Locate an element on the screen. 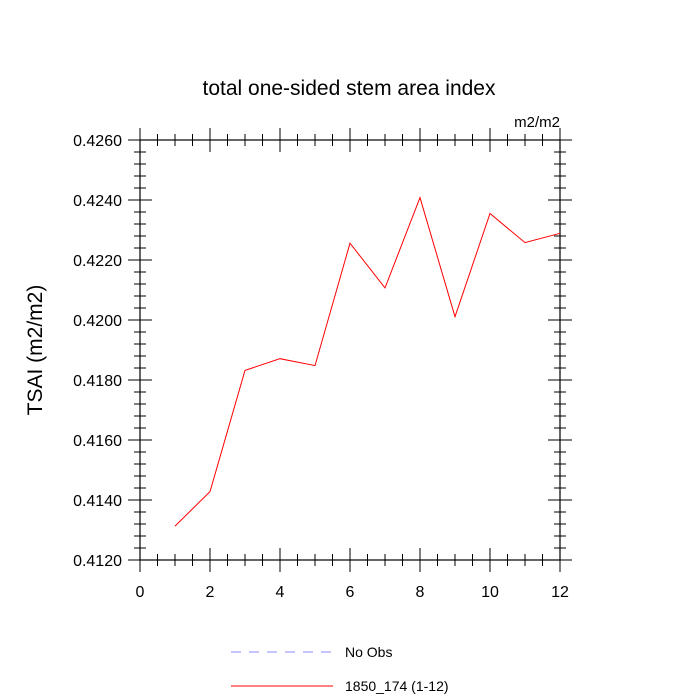 Image resolution: width=700 pixels, height=700 pixels. units-label: m2/m2 is located at coordinates (537, 122).